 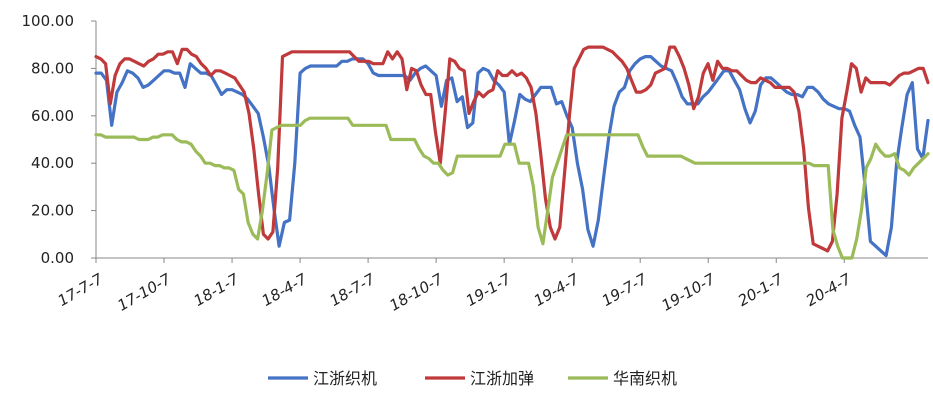 What do you see at coordinates (52, 163) in the screenshot?
I see `y-tick-label: 40.00` at bounding box center [52, 163].